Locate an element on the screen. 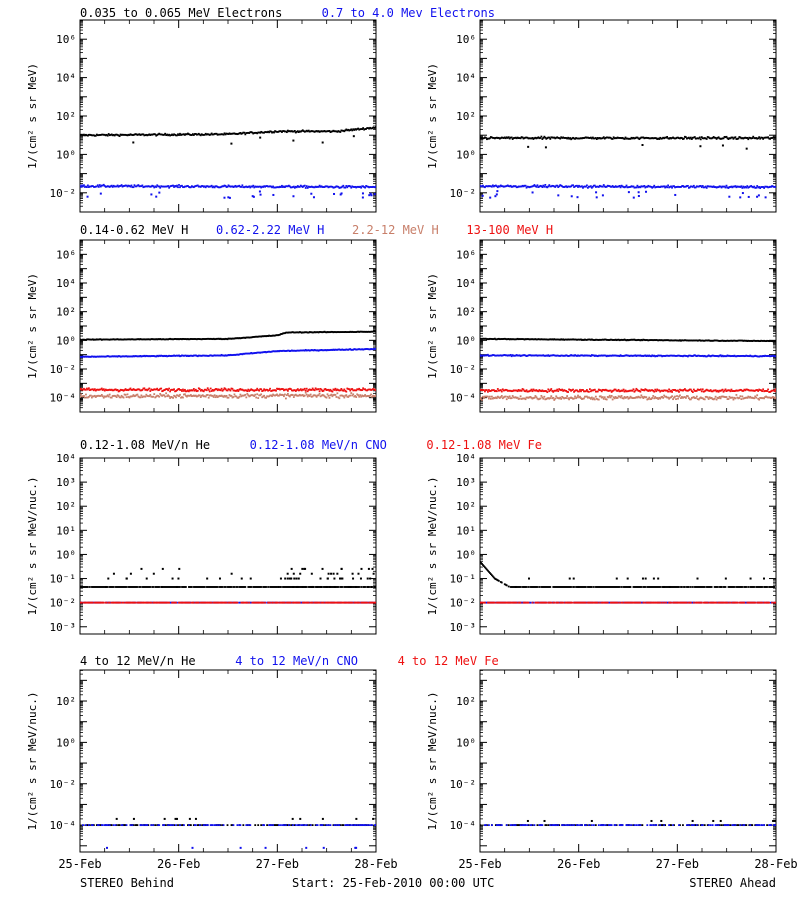 This screenshot has height=905, width=800. panel-title-row3-0: 0.12-1.08 MeV/n He is located at coordinates (145, 445).